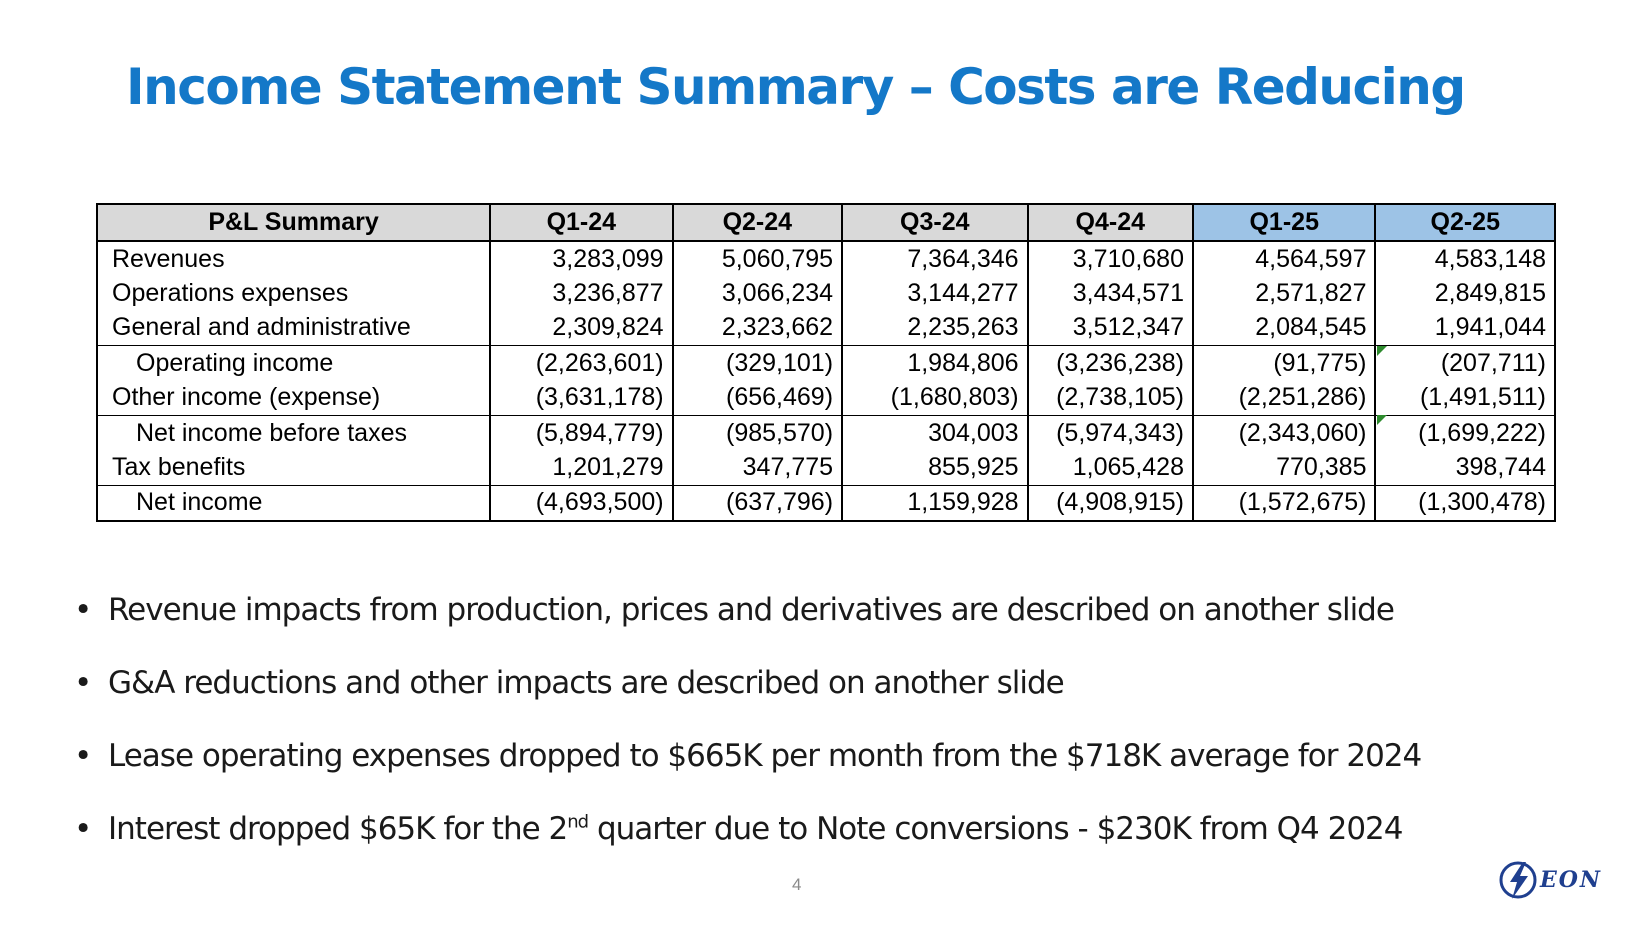 The width and height of the screenshot is (1650, 928). Describe the element at coordinates (1465, 468) in the screenshot. I see `table-cell: 398,744` at that location.